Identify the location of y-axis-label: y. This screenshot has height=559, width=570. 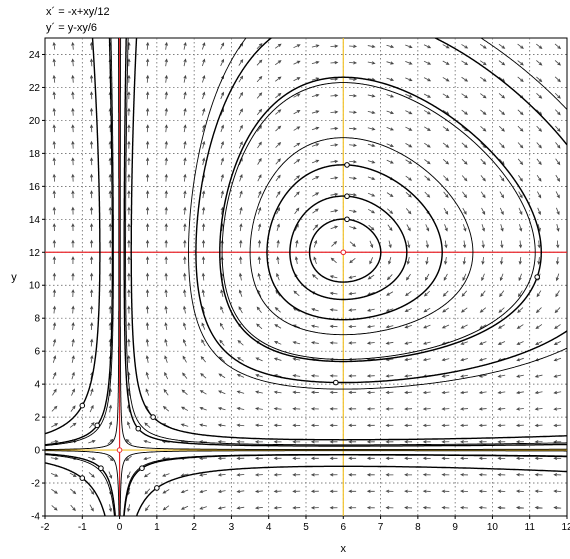
(14, 277).